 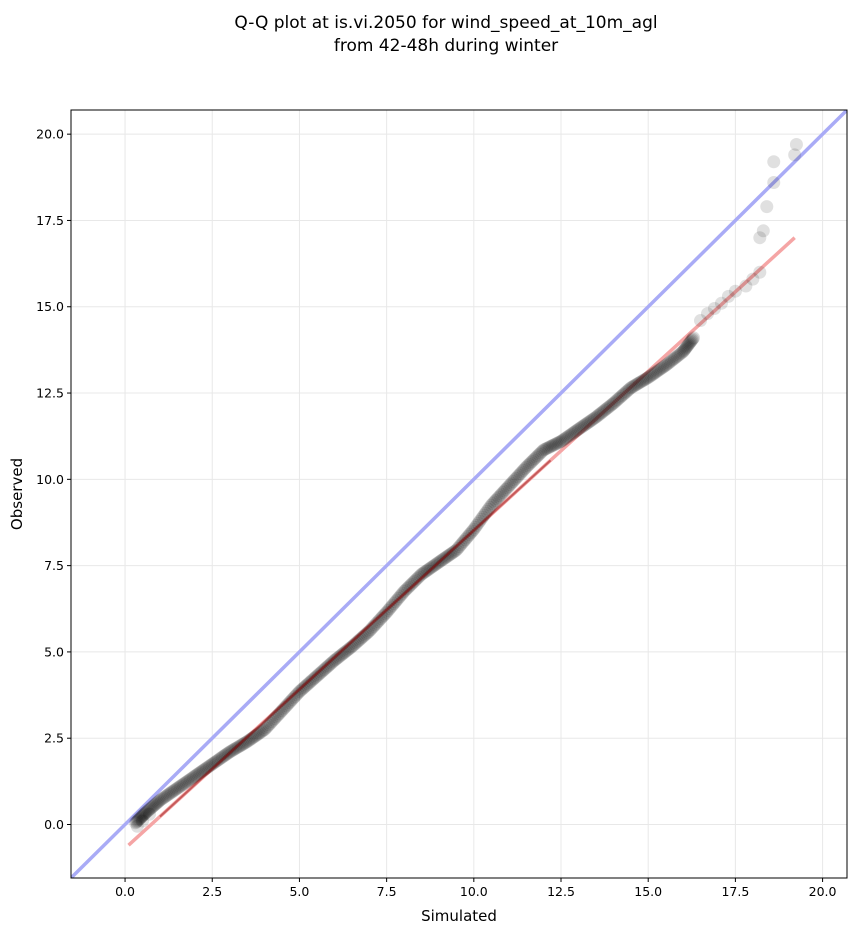 What do you see at coordinates (823, 891) in the screenshot?
I see `x-tick-label: 20.0` at bounding box center [823, 891].